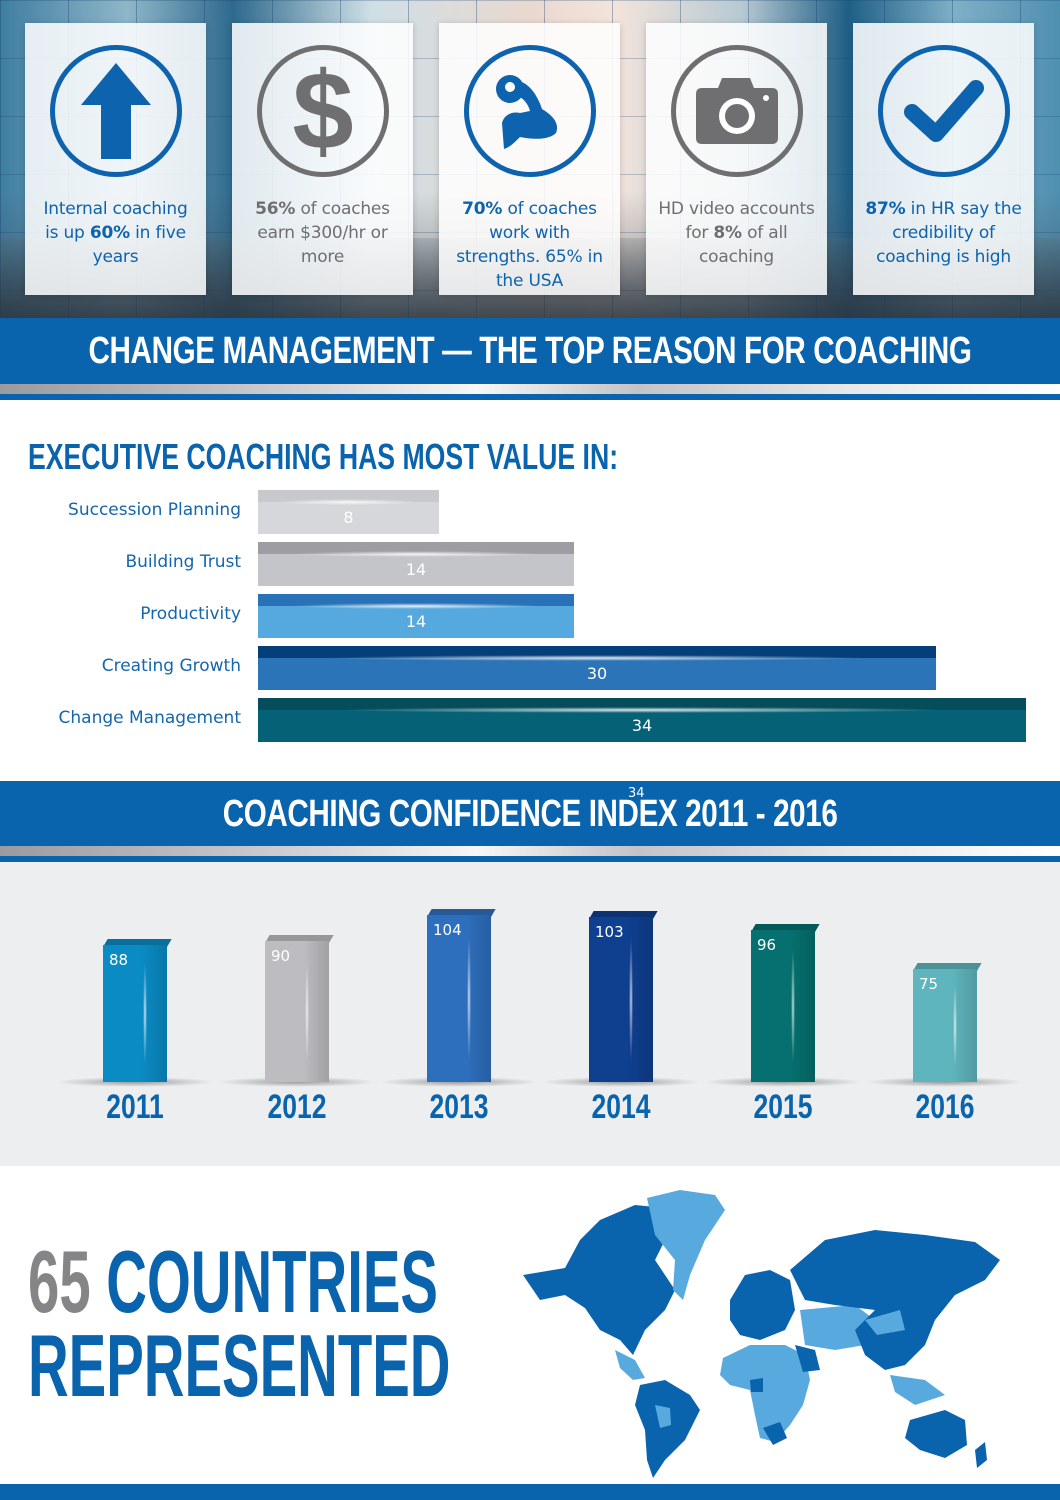 The height and width of the screenshot is (1500, 1060). What do you see at coordinates (149, 718) in the screenshot?
I see `bar-label: Change Management` at bounding box center [149, 718].